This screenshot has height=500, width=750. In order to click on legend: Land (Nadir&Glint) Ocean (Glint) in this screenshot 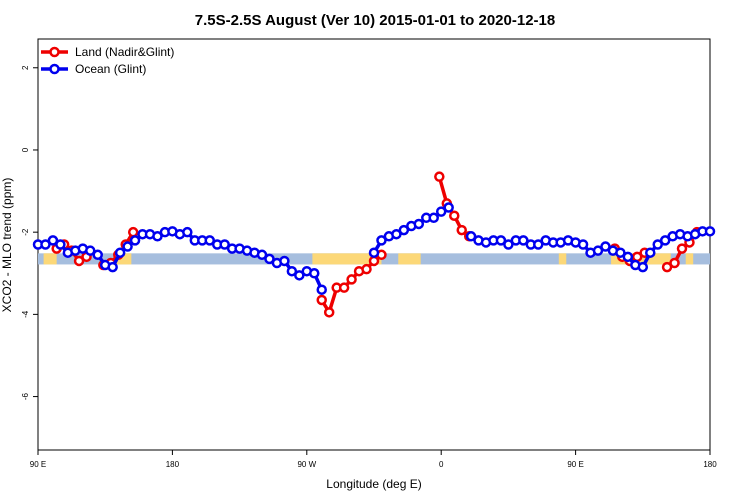, I will do `click(107, 60)`.